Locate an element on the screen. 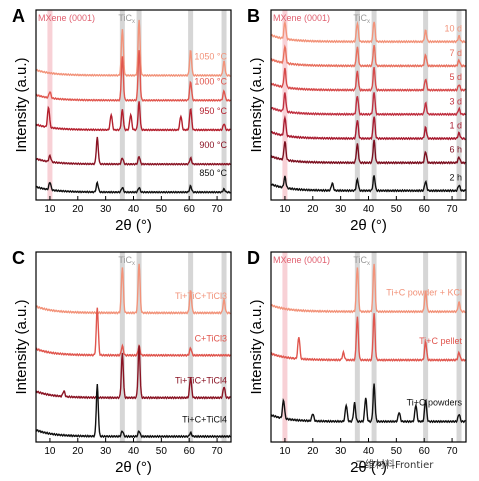 The width and height of the screenshot is (479, 481). series-label: 1 d is located at coordinates (455, 126).